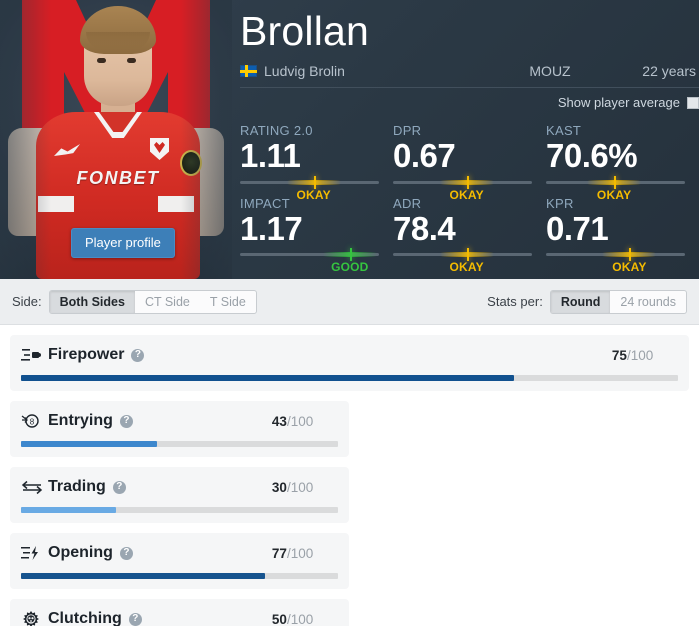 Image resolution: width=699 pixels, height=626 pixels. Describe the element at coordinates (279, 553) in the screenshot. I see `skill-score-value: 77` at that location.